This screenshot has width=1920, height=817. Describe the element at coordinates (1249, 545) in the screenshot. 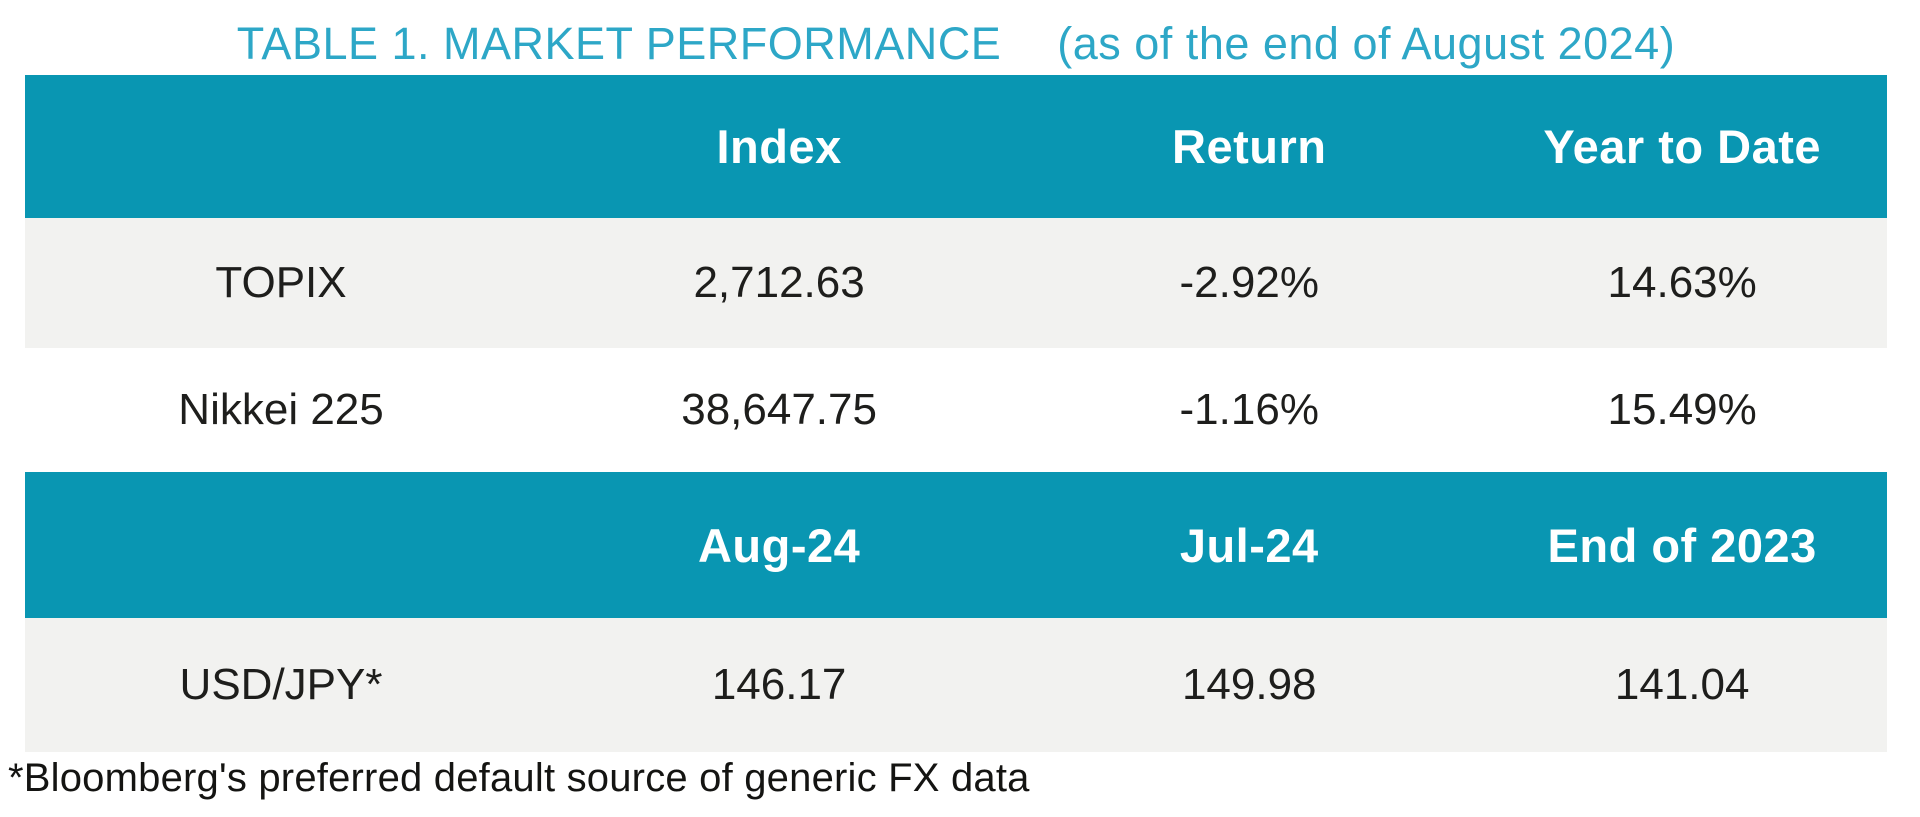

I see `col-header-jul-24: Jul-24` at that location.